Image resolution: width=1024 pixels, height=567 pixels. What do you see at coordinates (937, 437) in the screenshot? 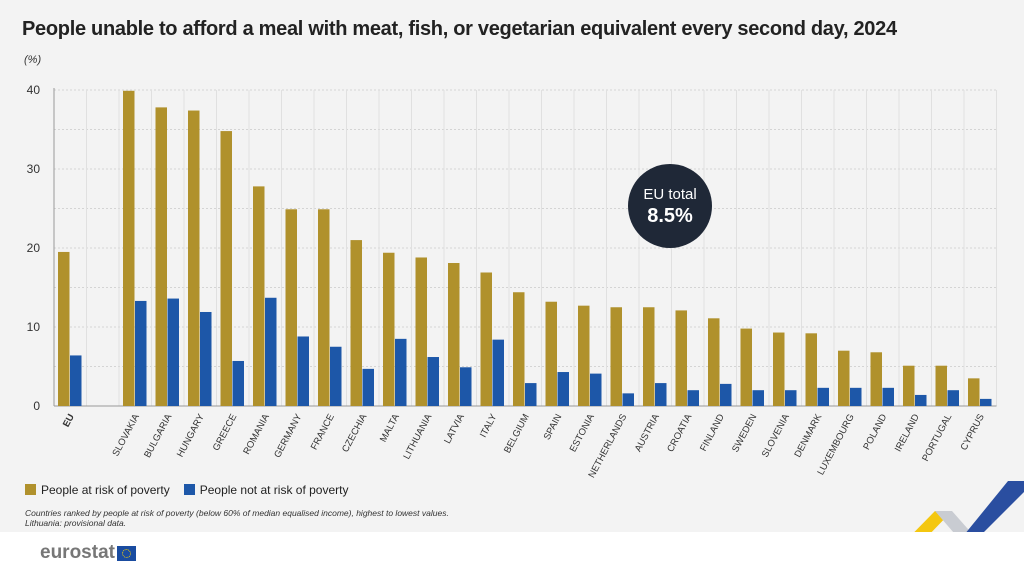
I see `x-tick-label: PORTUGAL` at bounding box center [937, 437].